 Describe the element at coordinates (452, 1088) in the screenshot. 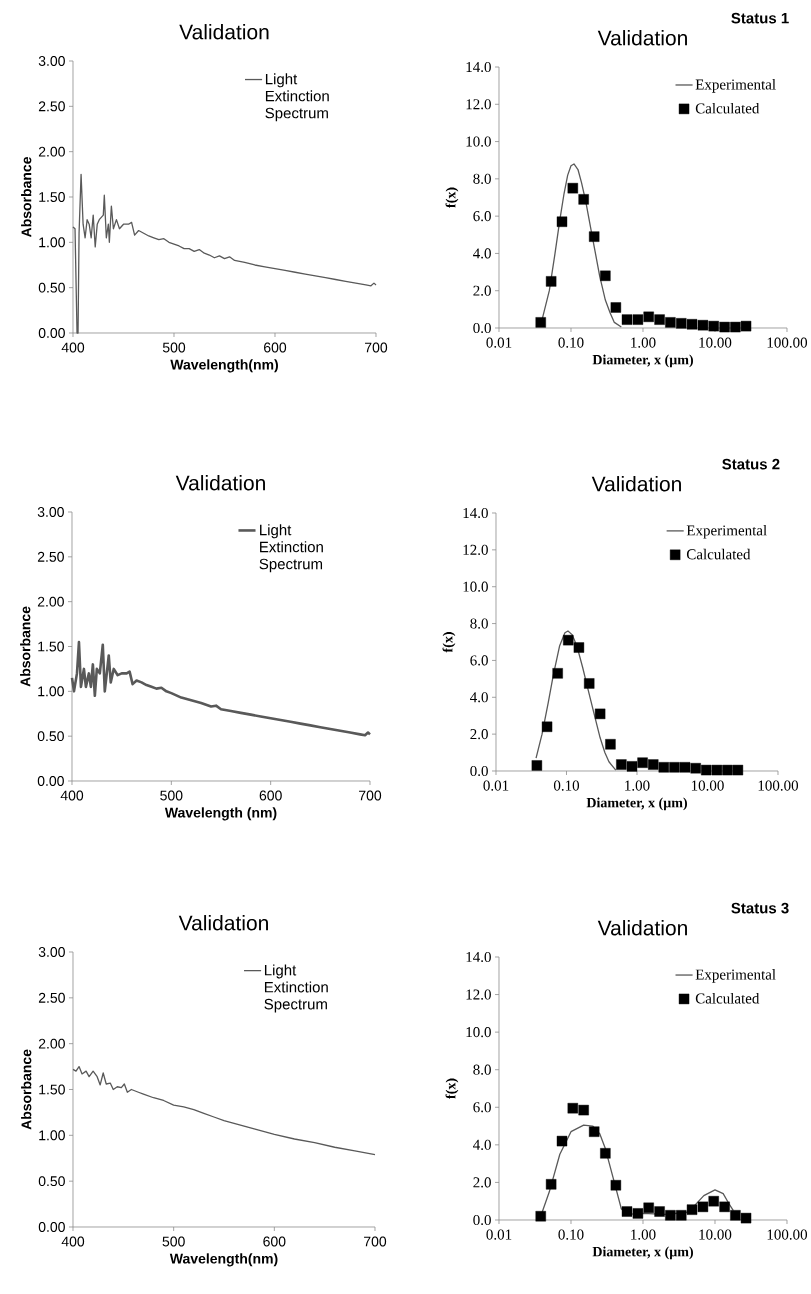

I see `y-axis-title: f(x)` at that location.